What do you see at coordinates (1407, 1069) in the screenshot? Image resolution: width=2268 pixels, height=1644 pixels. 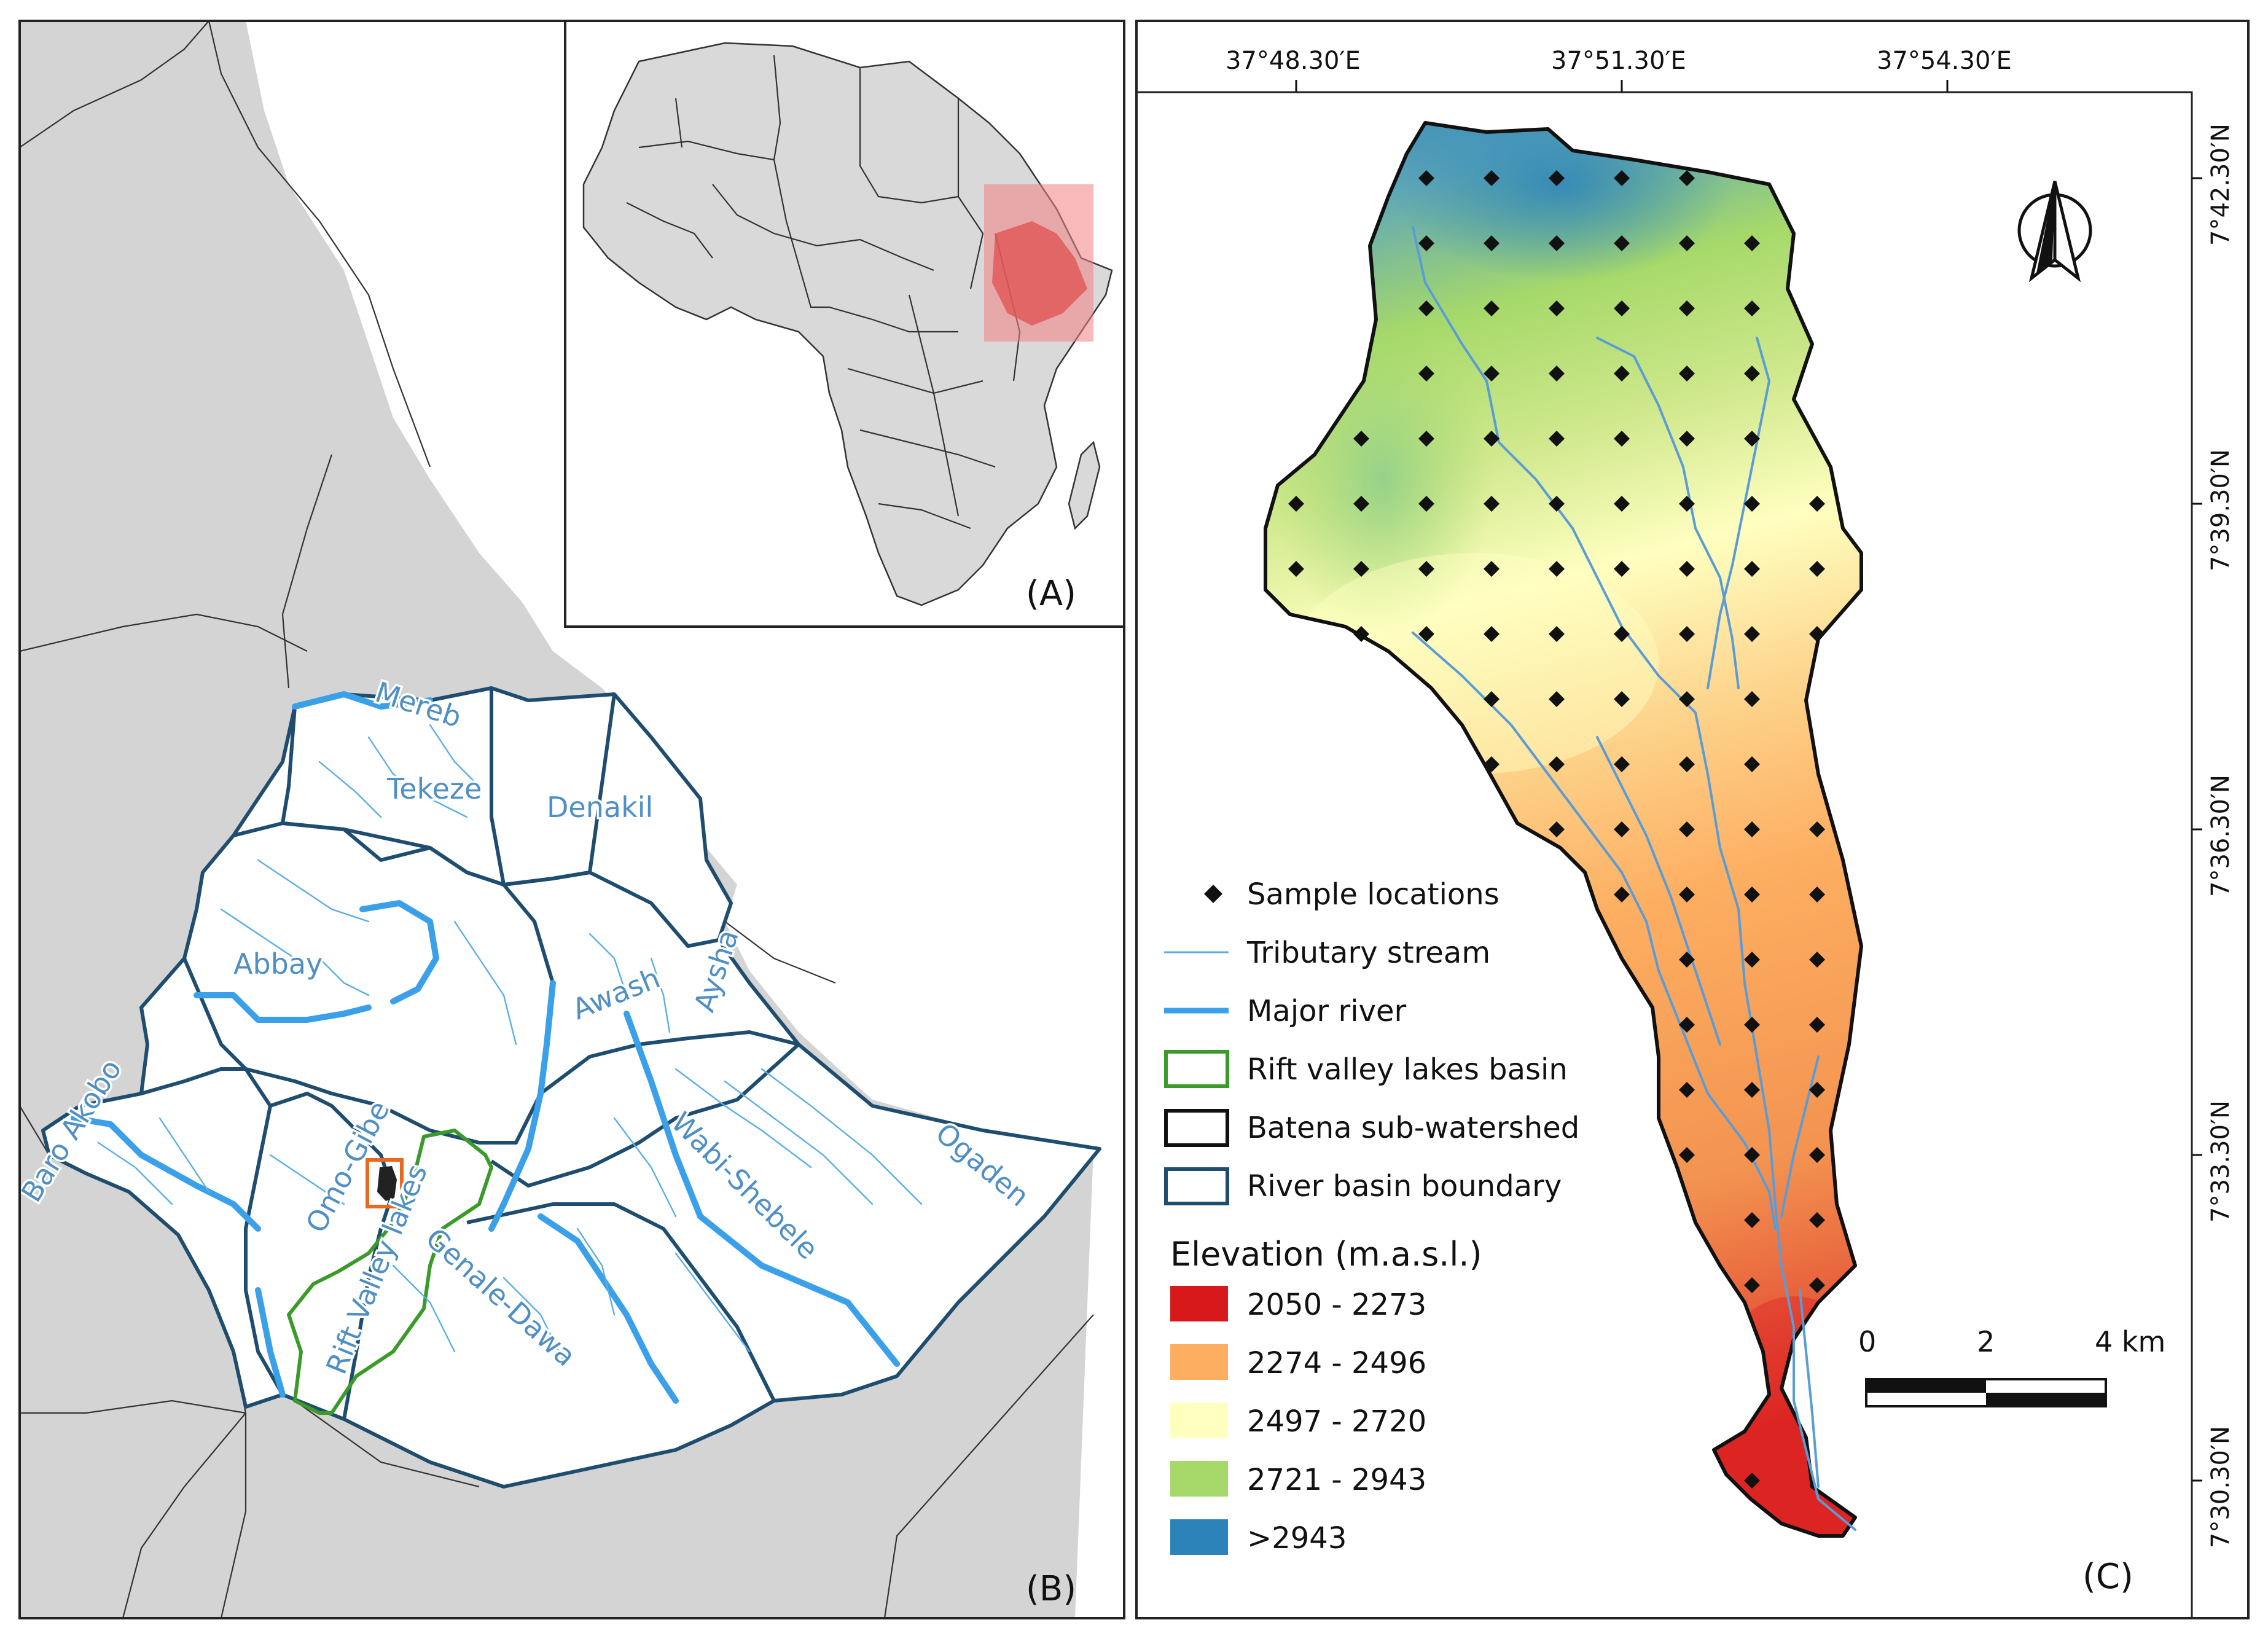 I see `legend-rift-valley-lakes-basin: Rift valley lakes basin` at bounding box center [1407, 1069].